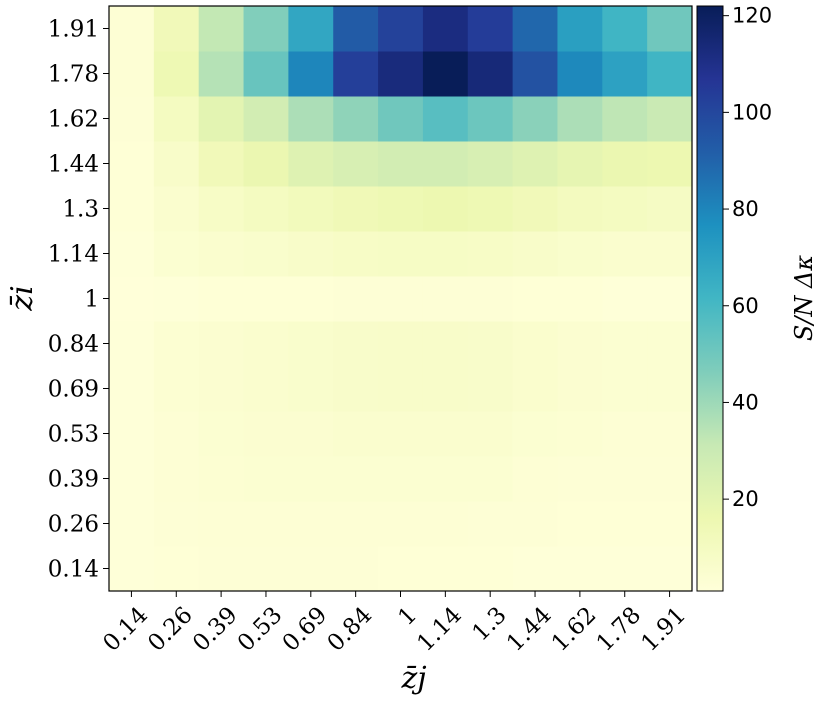  Describe the element at coordinates (73, 255) in the screenshot. I see `y-tick-label: 1.14` at that location.